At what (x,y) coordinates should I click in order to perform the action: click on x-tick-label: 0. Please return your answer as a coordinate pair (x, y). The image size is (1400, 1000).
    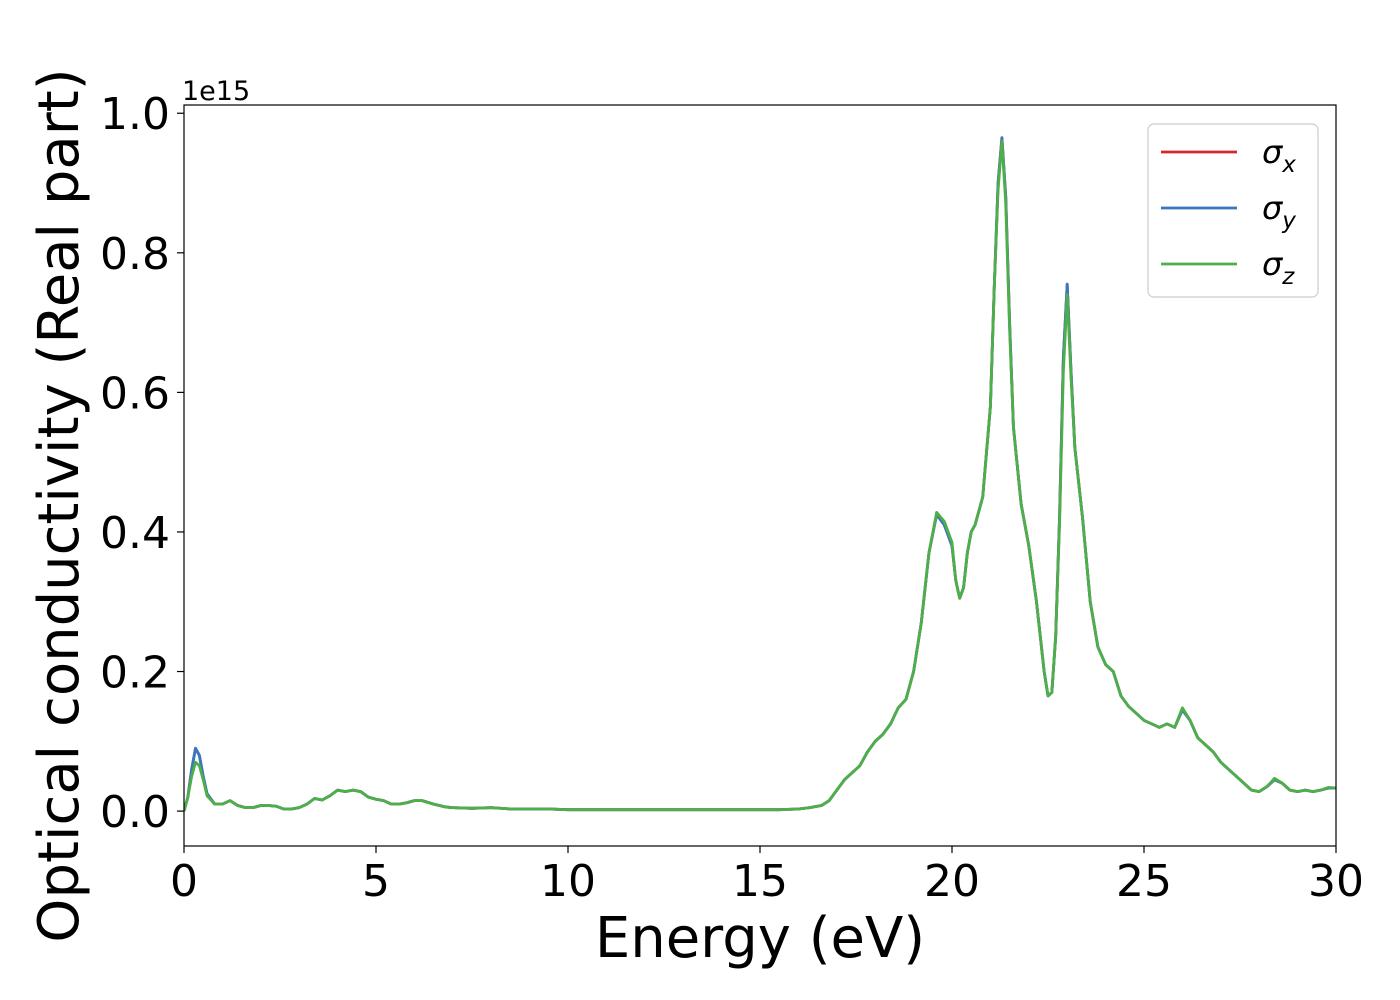
    Looking at the image, I should click on (184, 881).